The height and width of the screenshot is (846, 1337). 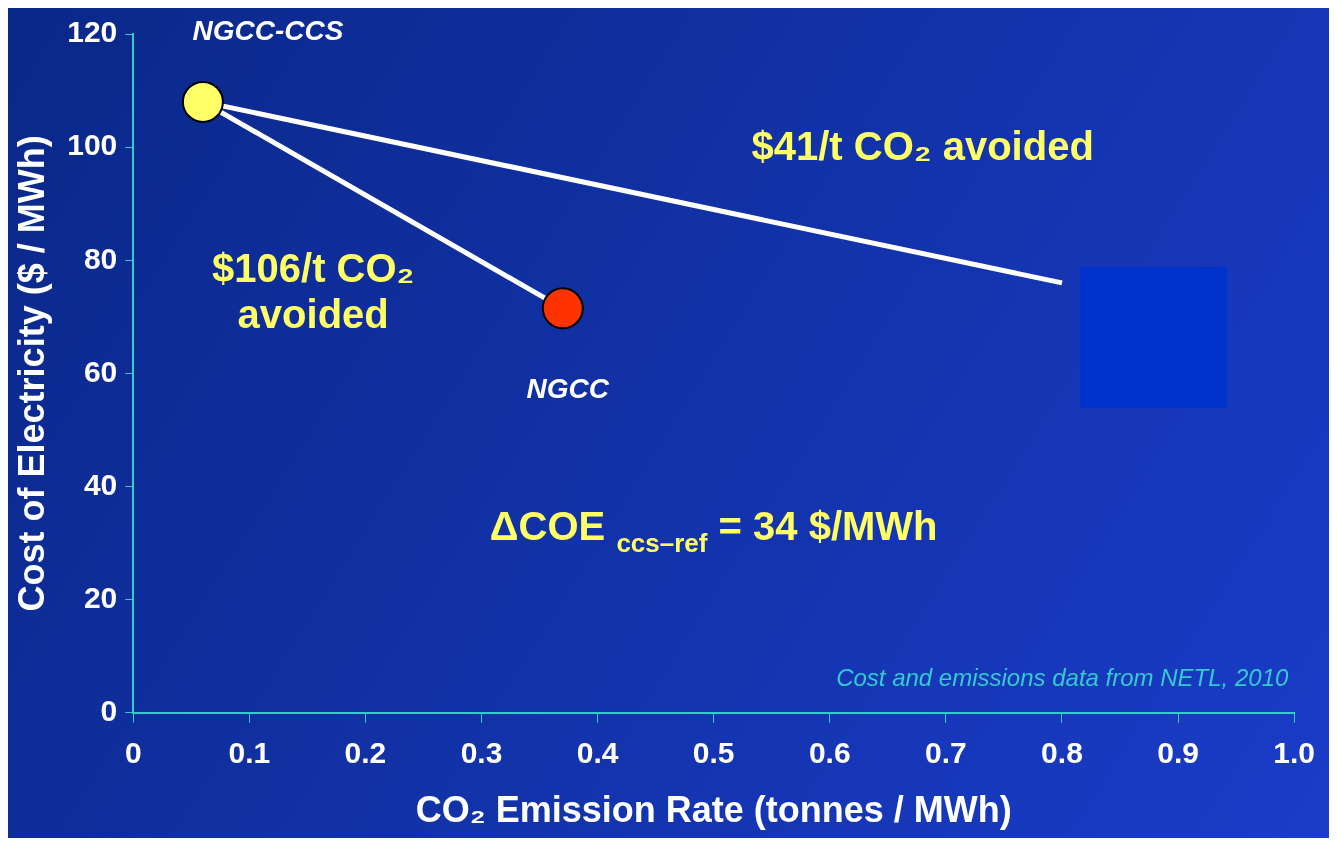 I want to click on y-tick-label: 20, so click(x=100, y=597).